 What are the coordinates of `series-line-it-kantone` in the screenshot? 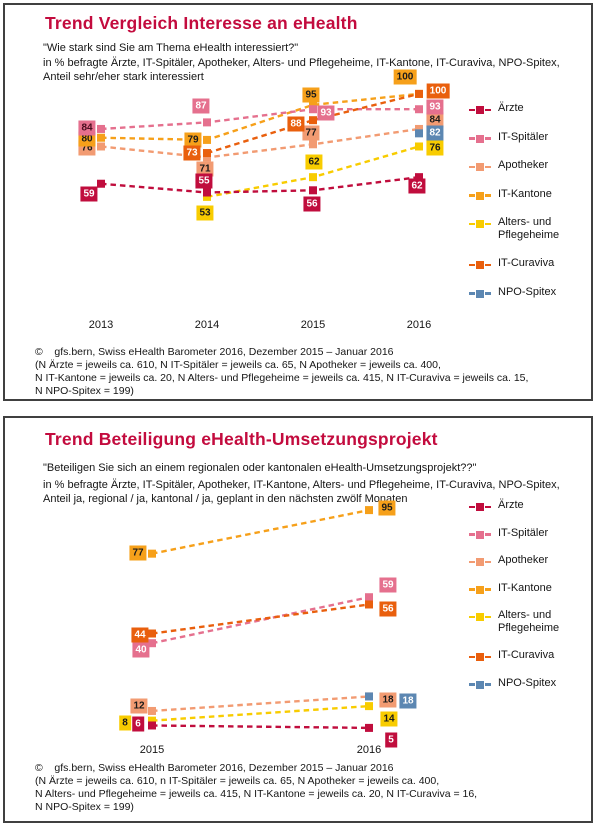 It's located at (260, 531).